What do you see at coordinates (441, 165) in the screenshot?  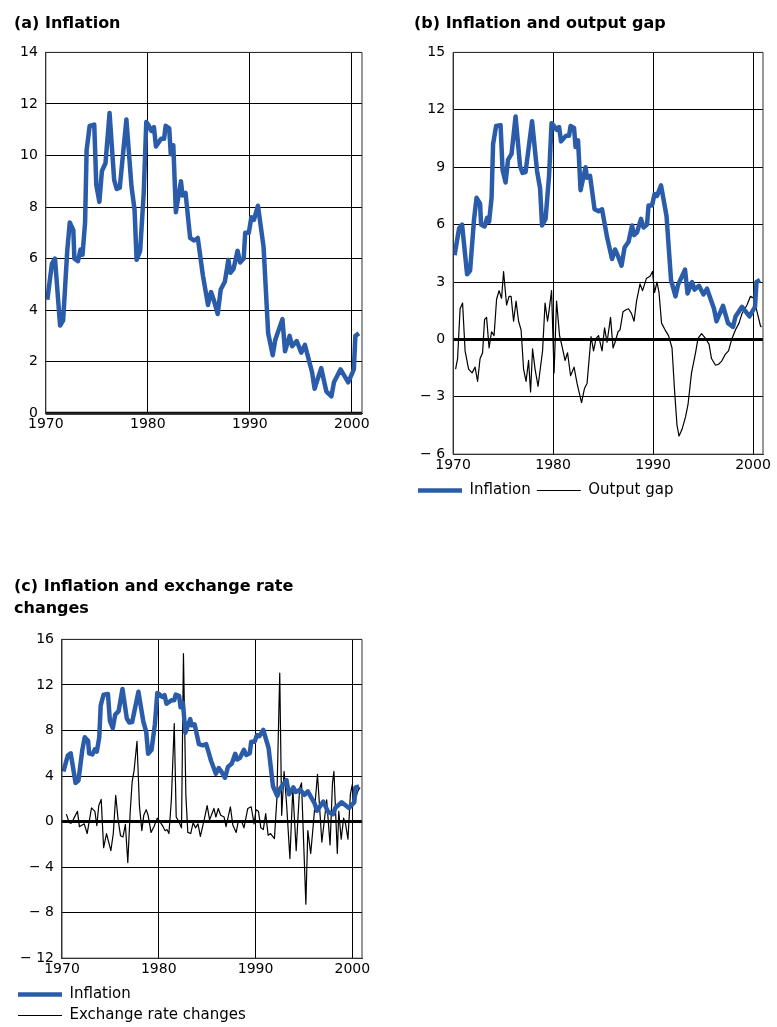 I see `y-tick-label: 9` at bounding box center [441, 165].